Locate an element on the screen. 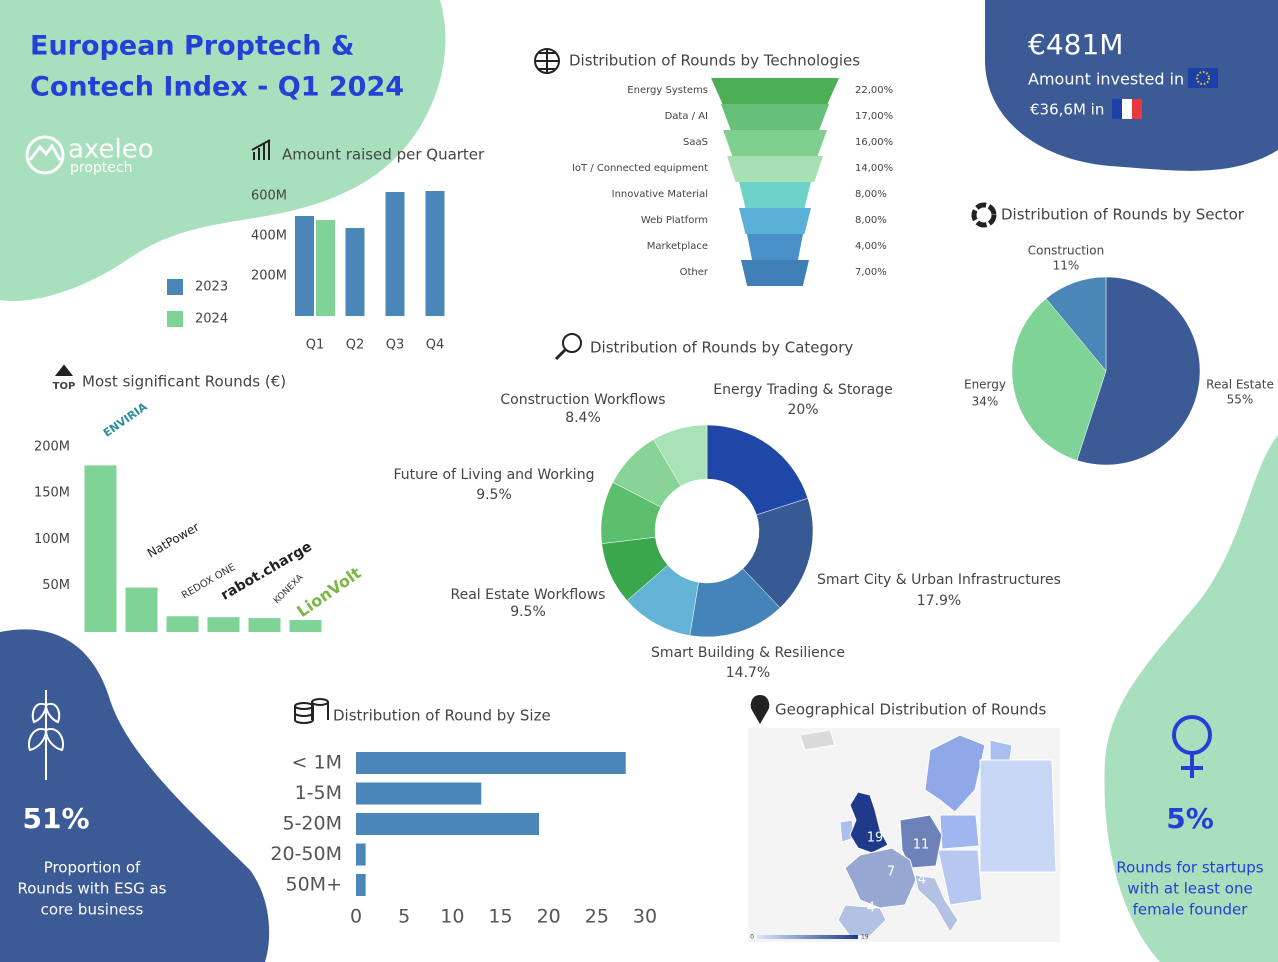  y-tick-label: 50M+ is located at coordinates (314, 885).